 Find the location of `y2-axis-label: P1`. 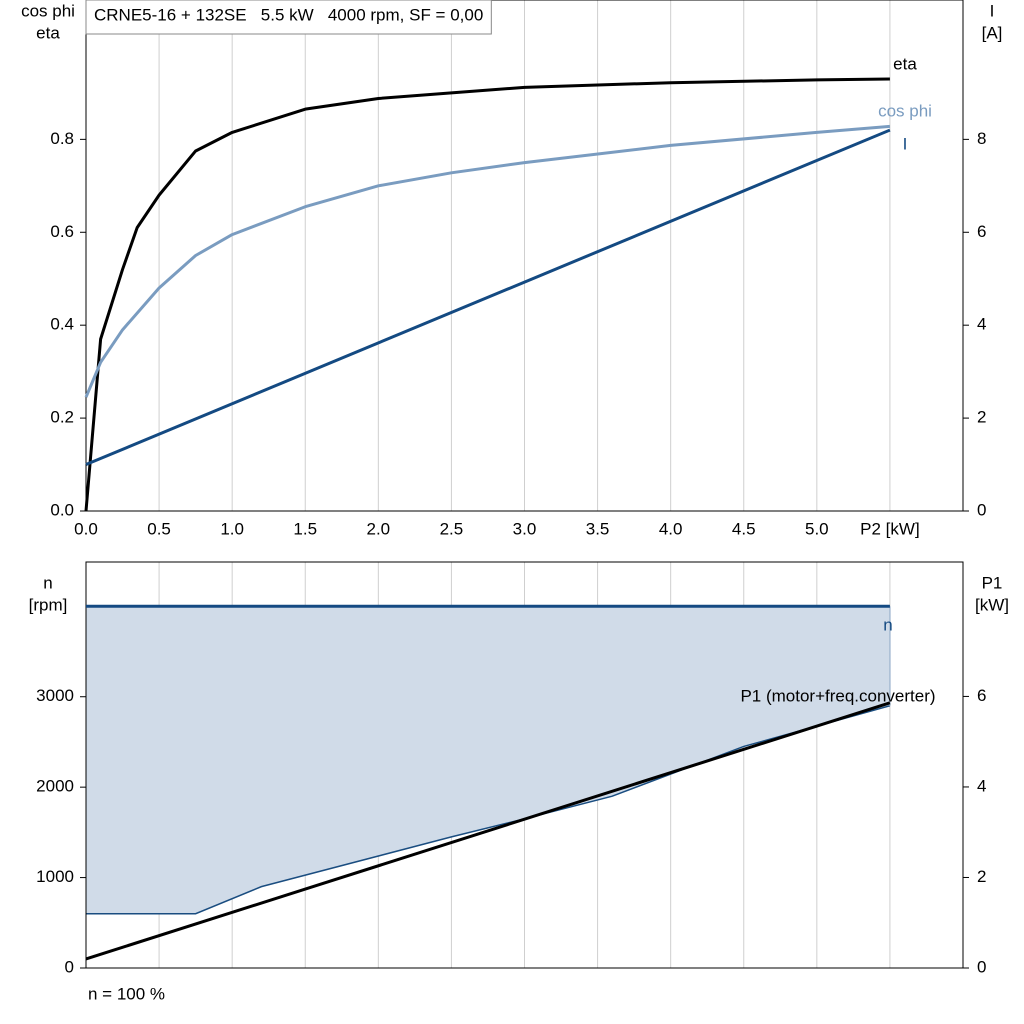

y2-axis-label: P1 is located at coordinates (992, 582).